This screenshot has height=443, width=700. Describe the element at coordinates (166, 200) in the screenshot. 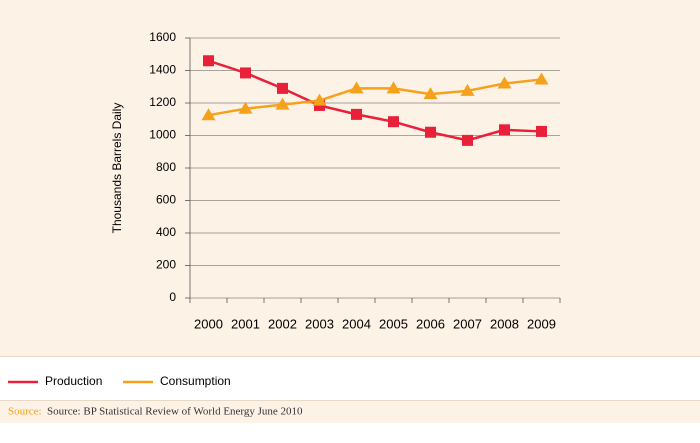

I see `y-tick-label: 600` at that location.